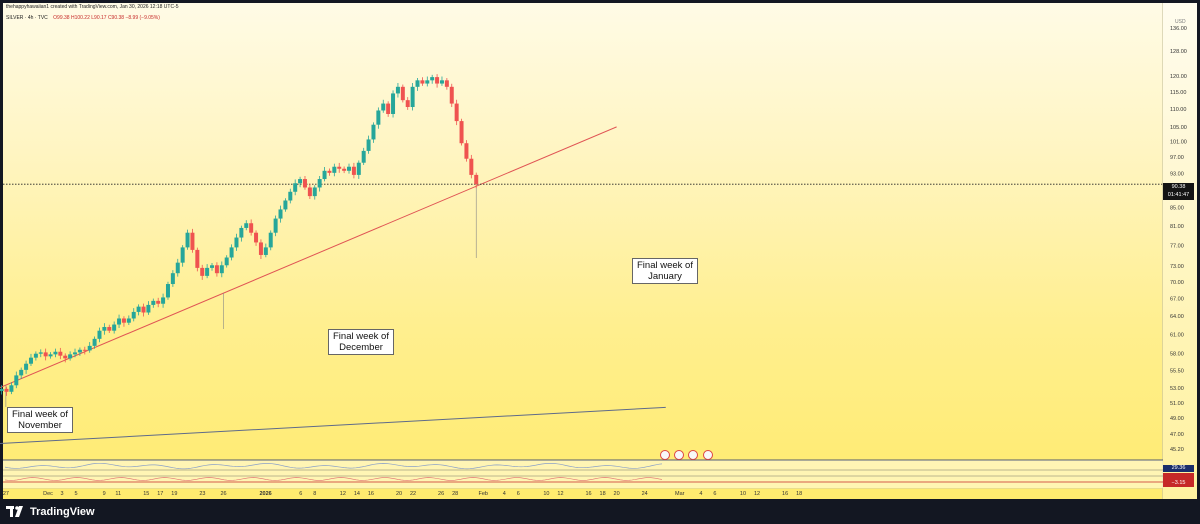 Image resolution: width=1200 pixels, height=524 pixels. I want to click on tradingview-logo: TradingView, so click(50, 511).